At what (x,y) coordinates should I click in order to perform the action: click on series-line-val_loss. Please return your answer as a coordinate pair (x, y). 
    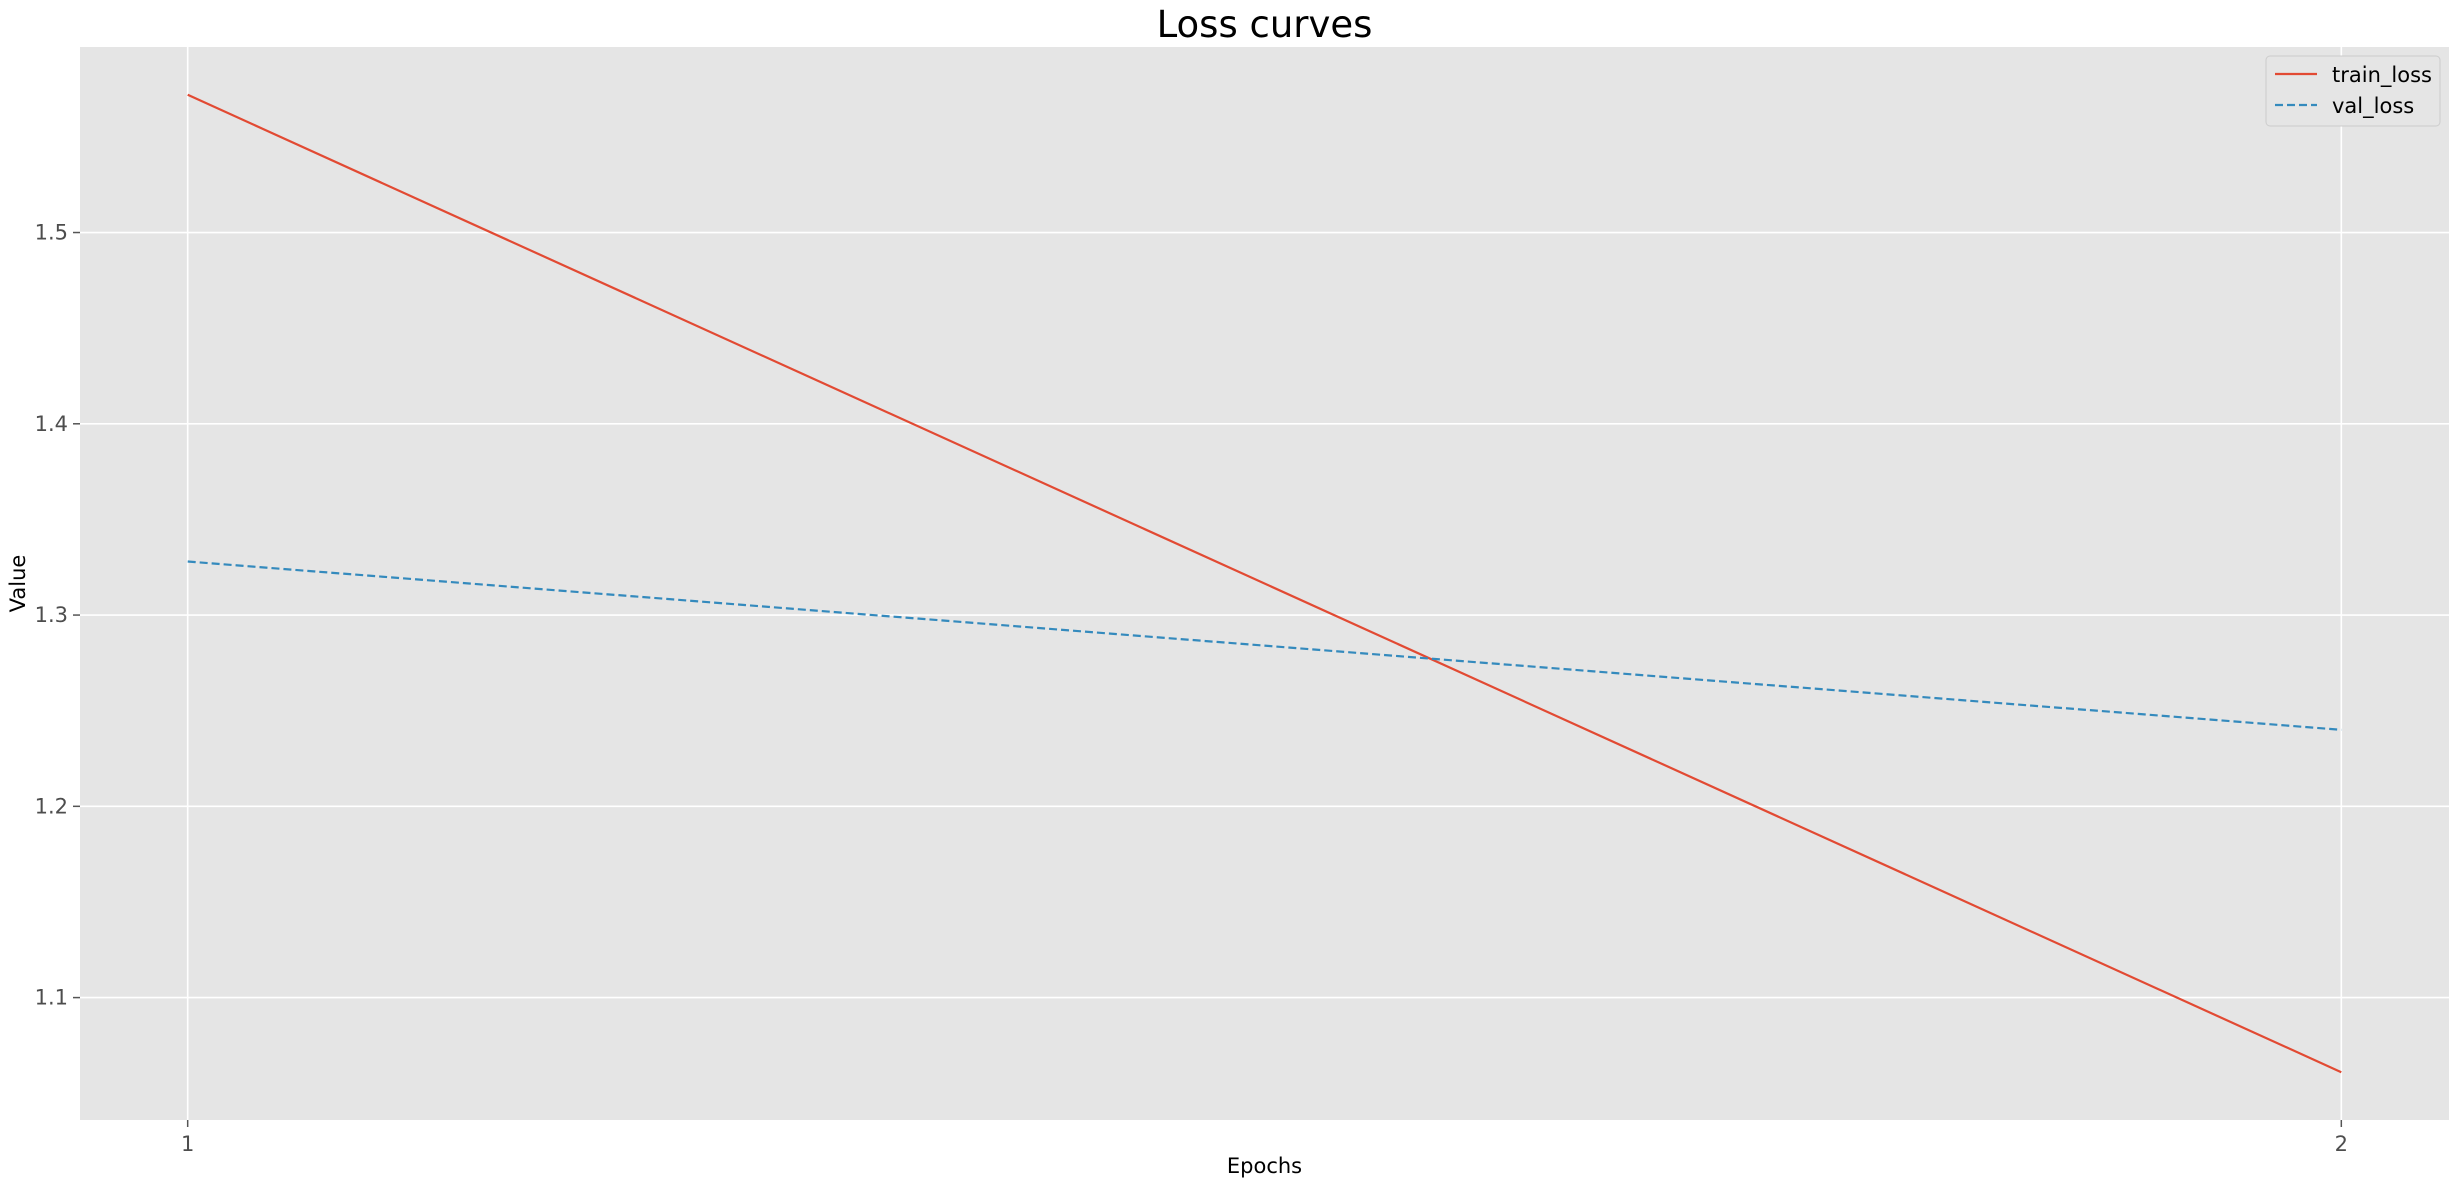
    Looking at the image, I should click on (1264, 645).